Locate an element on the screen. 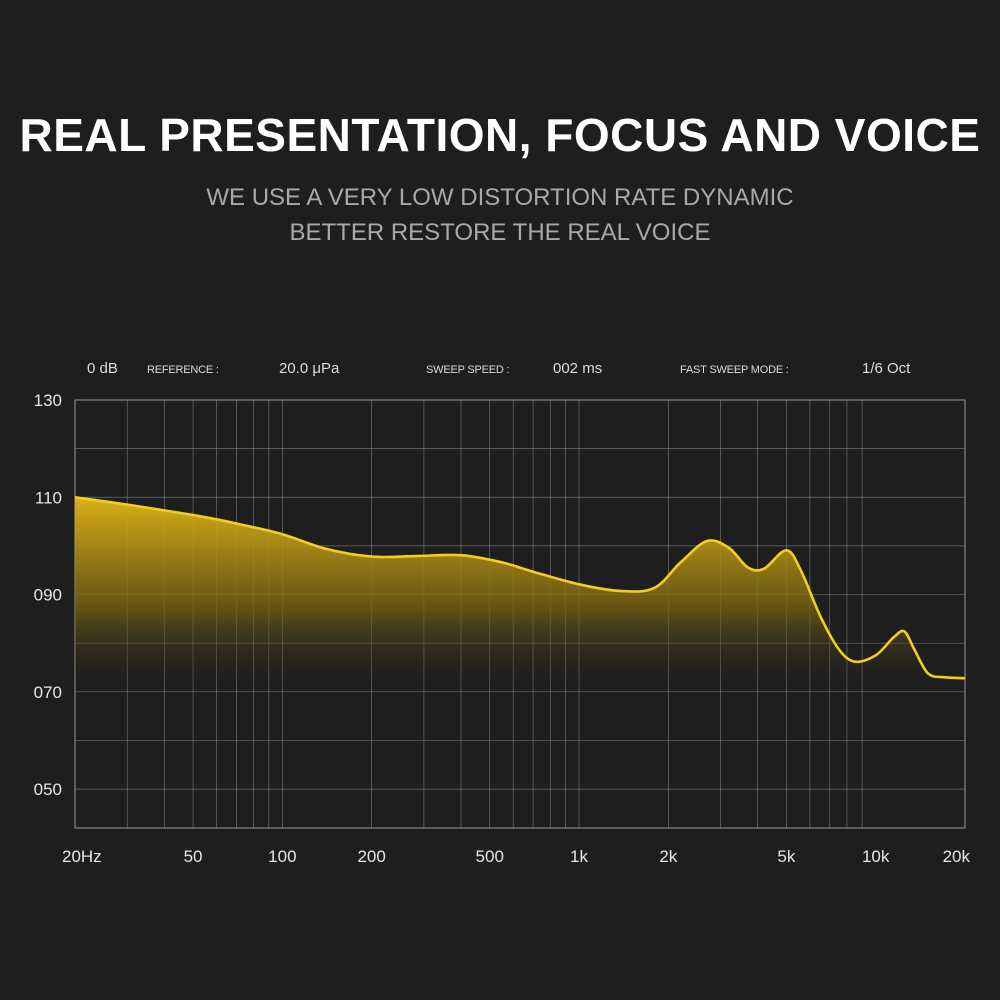 The height and width of the screenshot is (1000, 1000). x-tick-label: 20Hz is located at coordinates (82, 856).